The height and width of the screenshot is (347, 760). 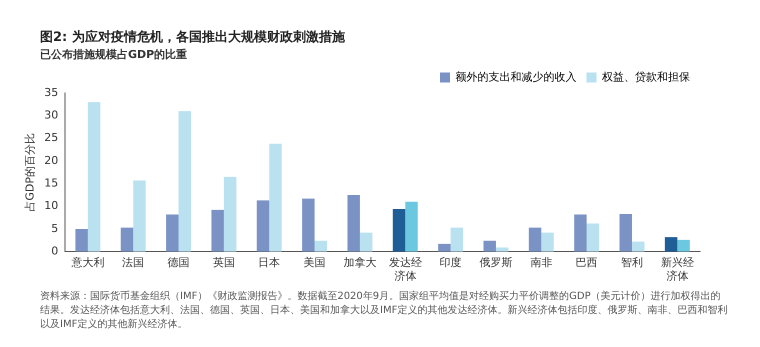 I want to click on y-tick-label: 10, so click(x=51, y=205).